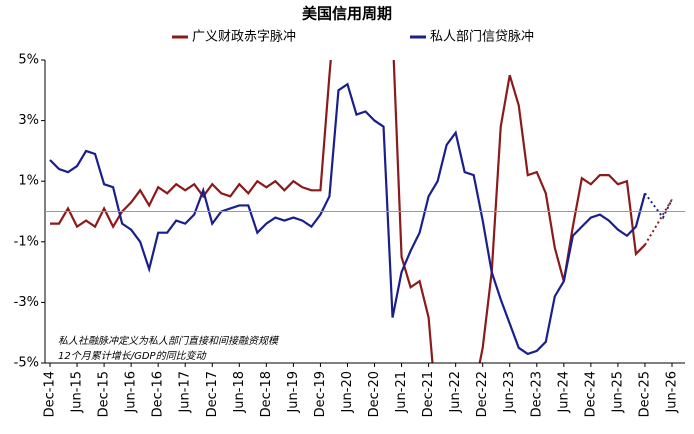 The image size is (694, 434). I want to click on x-tick-label: Jun-15, so click(77, 392).